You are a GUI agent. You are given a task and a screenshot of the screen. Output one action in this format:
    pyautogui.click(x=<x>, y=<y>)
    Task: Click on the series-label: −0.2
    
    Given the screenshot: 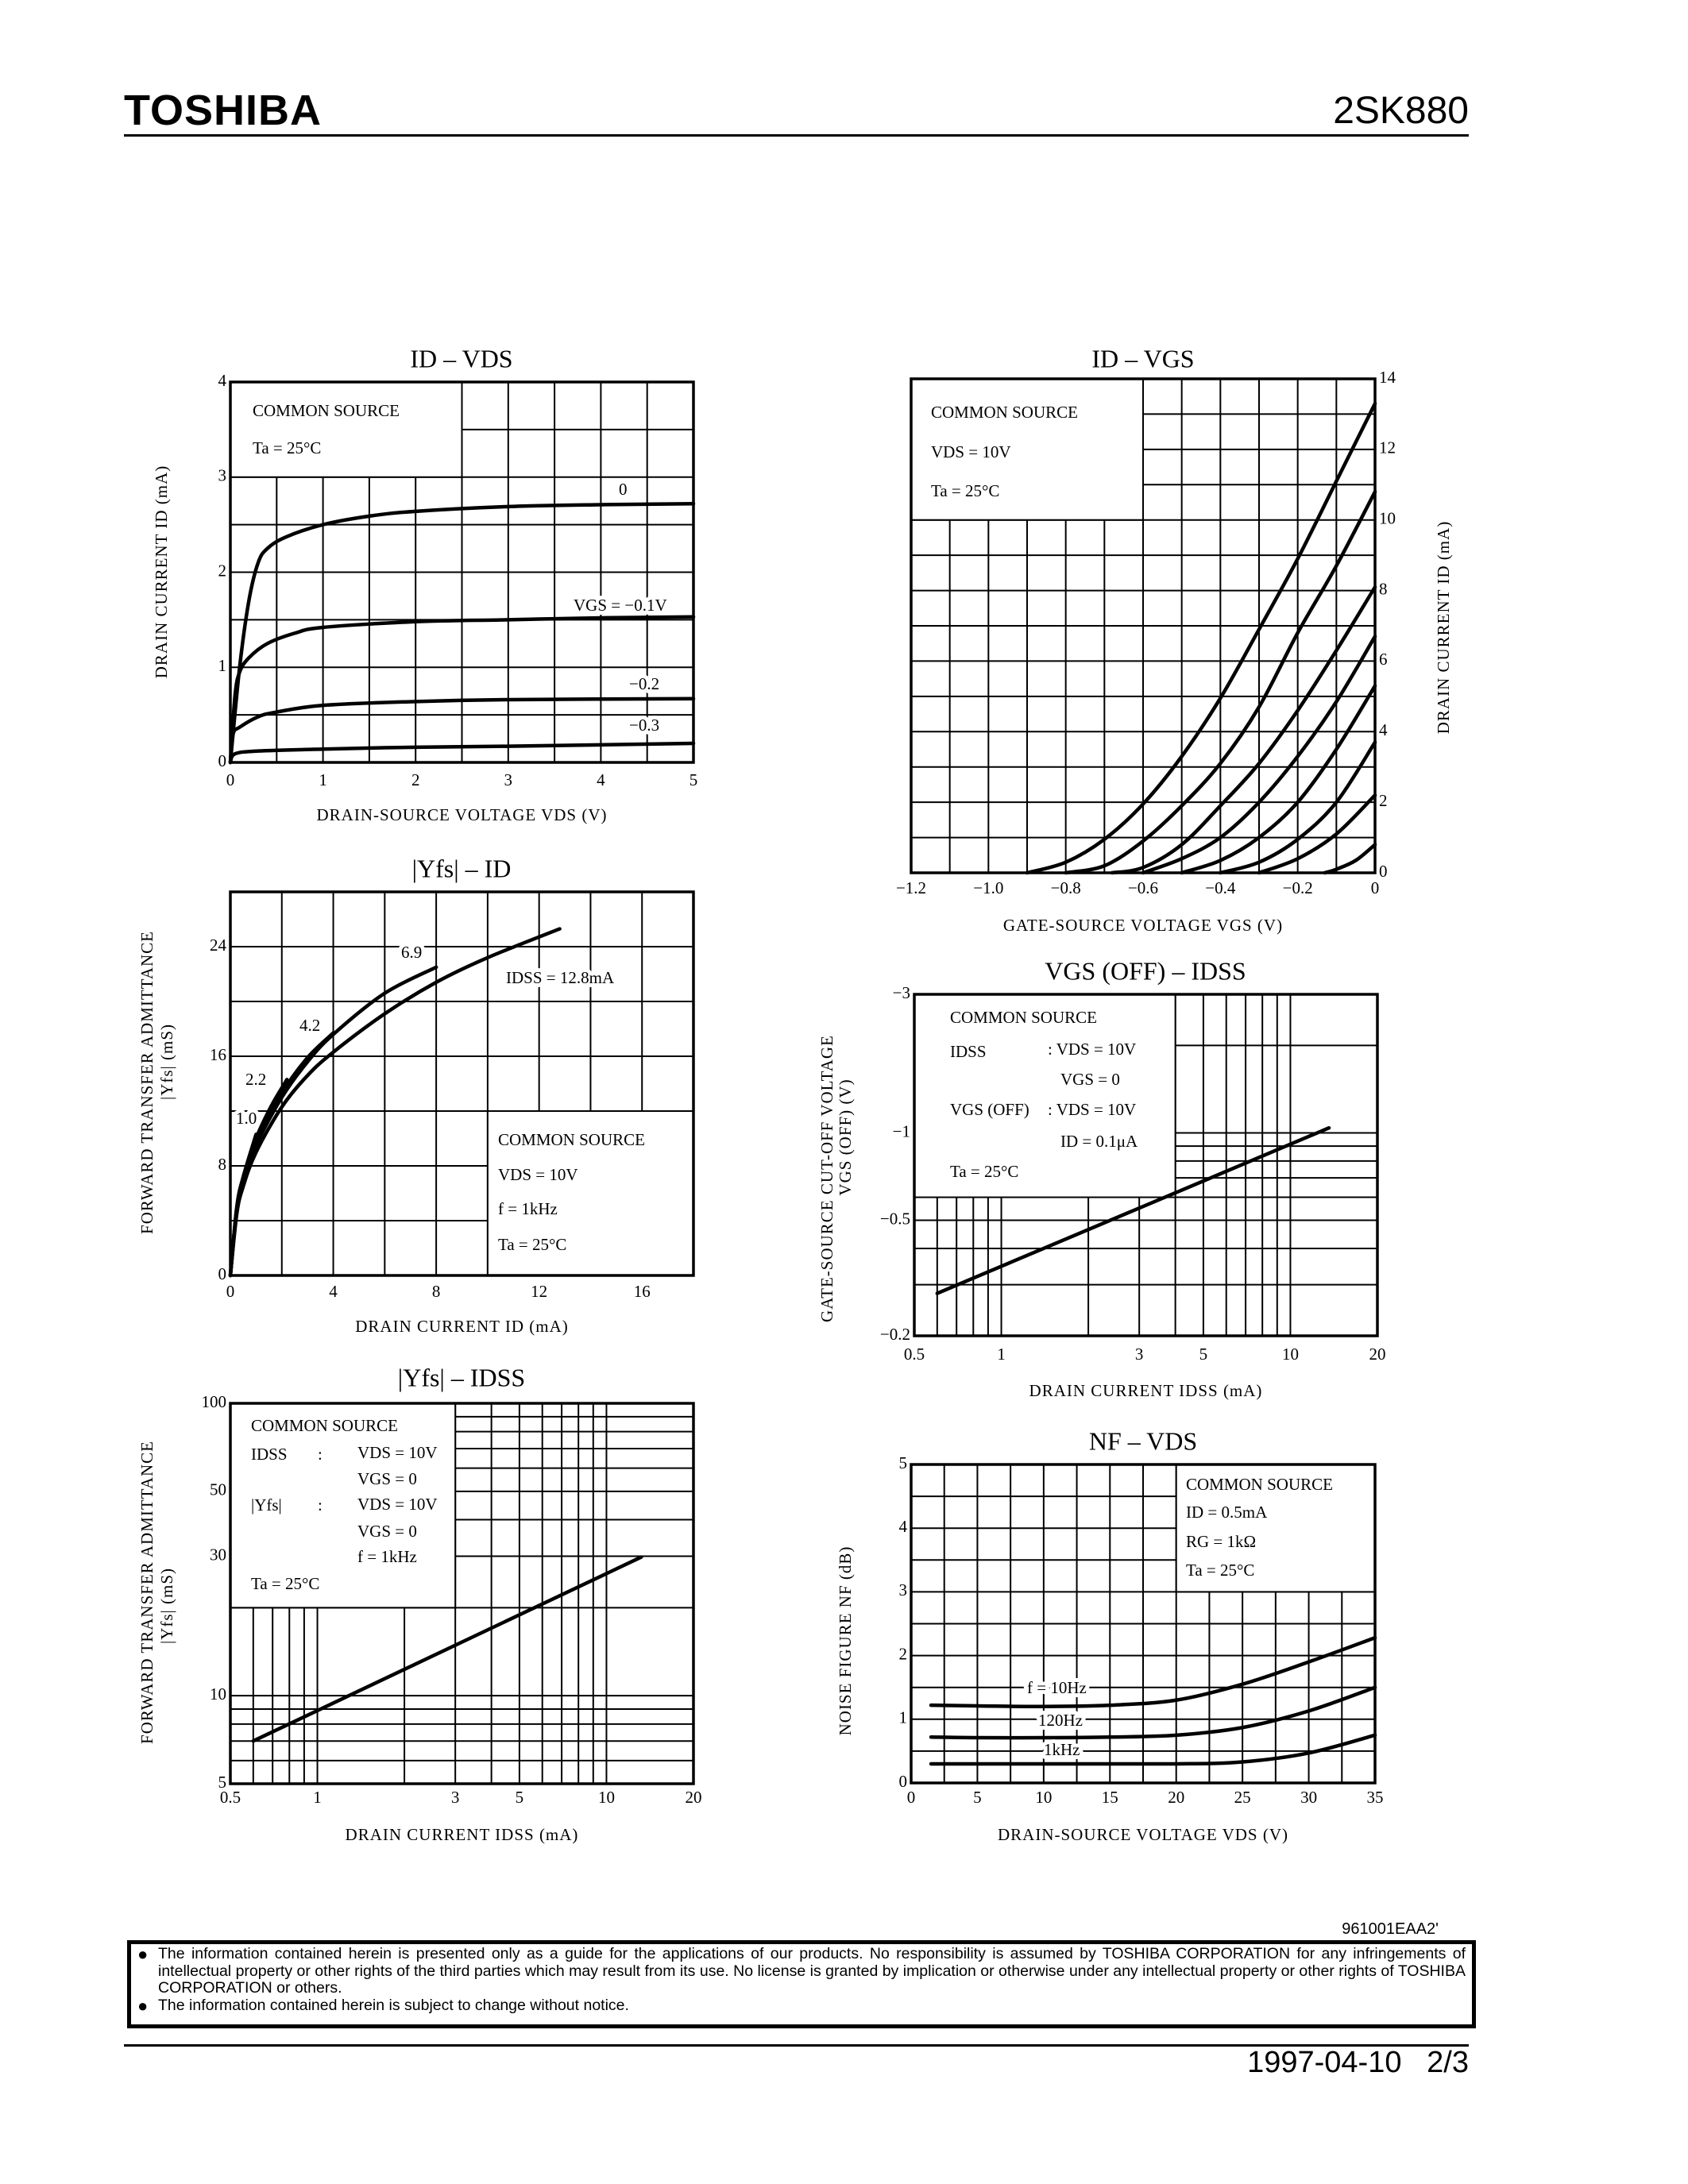 What is the action you would take?
    pyautogui.click(x=644, y=683)
    